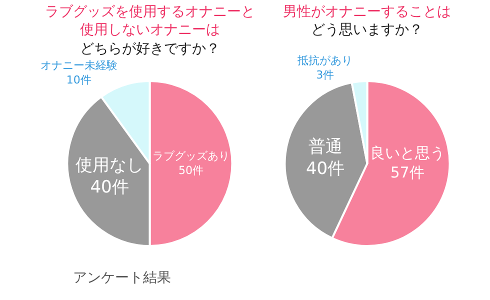 The height and width of the screenshot is (300, 490). What do you see at coordinates (325, 75) in the screenshot?
I see `data-label: 3件` at bounding box center [325, 75].